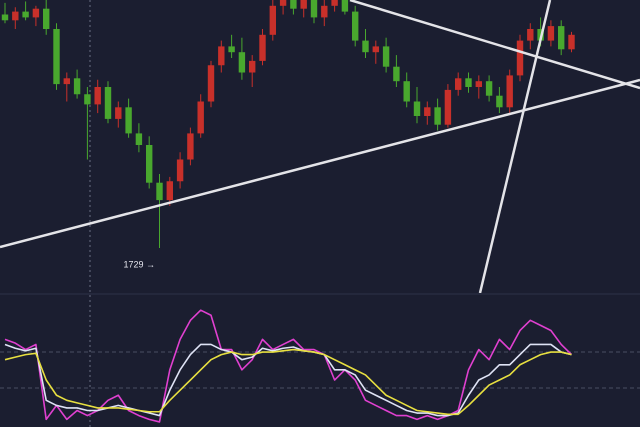 This screenshot has height=427, width=640. What do you see at coordinates (140, 264) in the screenshot?
I see `annotation: 1729 →` at bounding box center [140, 264].